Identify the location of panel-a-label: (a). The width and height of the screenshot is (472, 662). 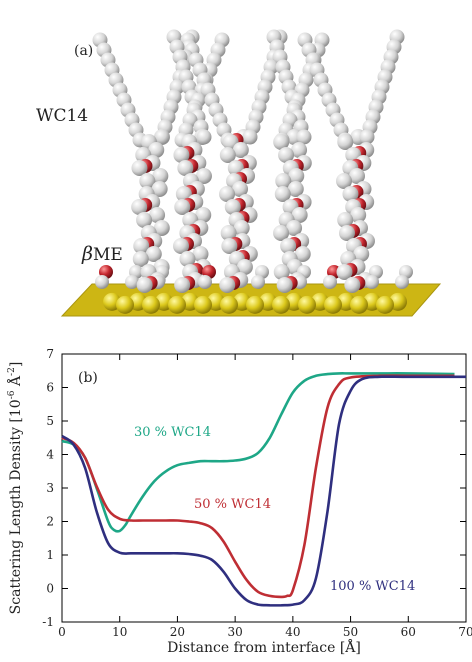
(83, 51).